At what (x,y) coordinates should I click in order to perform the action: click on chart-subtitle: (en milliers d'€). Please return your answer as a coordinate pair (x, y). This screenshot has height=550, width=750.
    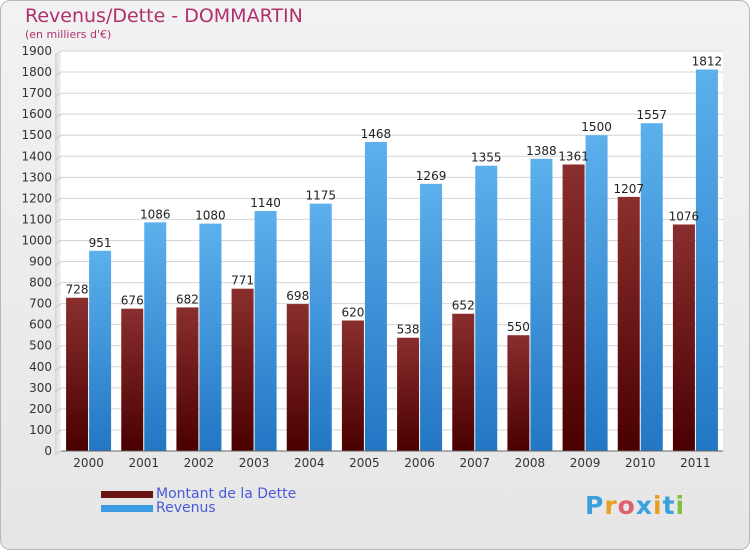
    Looking at the image, I should click on (68, 34).